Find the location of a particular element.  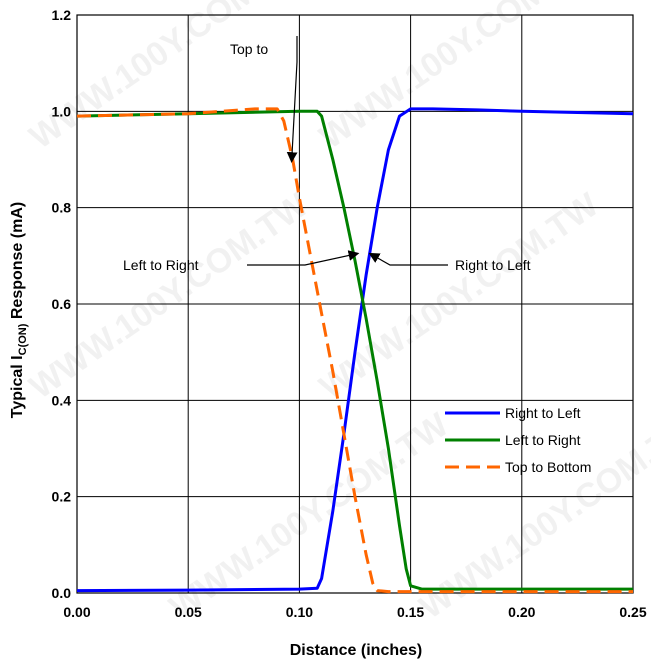

annotation-left-arrow is located at coordinates (303, 258).